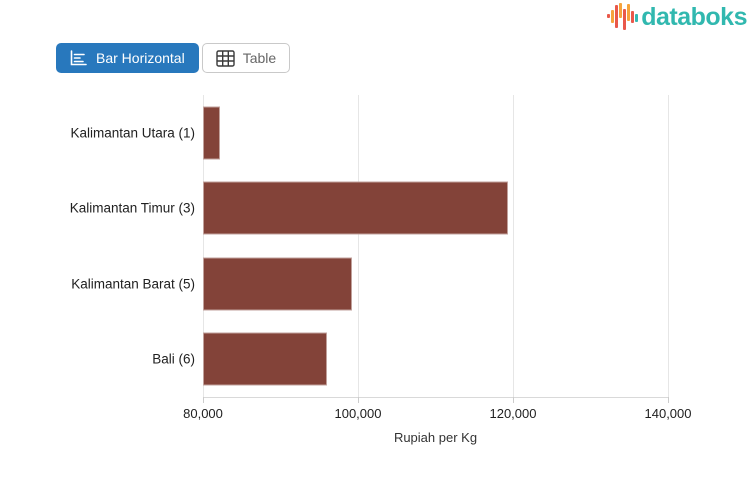 This screenshot has height=498, width=753. What do you see at coordinates (133, 284) in the screenshot?
I see `category-label: Kalimantan Barat (5)` at bounding box center [133, 284].